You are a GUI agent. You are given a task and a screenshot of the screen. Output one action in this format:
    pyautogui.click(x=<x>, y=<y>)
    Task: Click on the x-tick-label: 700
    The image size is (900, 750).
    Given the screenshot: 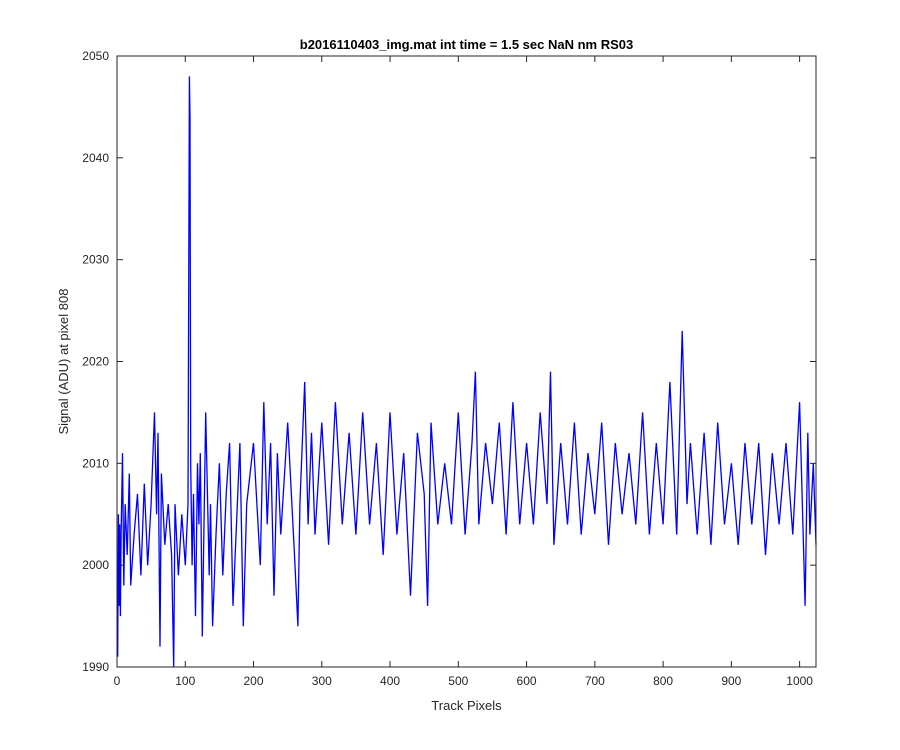 What is the action you would take?
    pyautogui.click(x=595, y=681)
    